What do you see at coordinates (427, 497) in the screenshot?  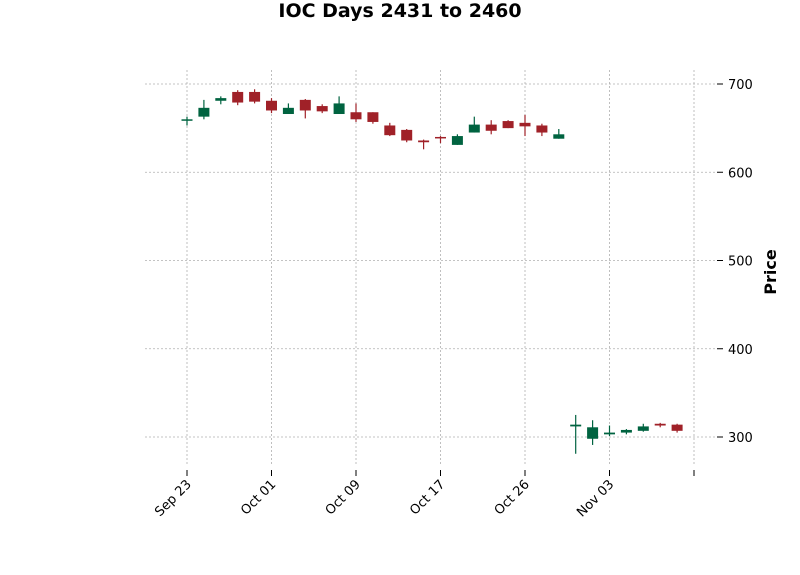 I see `x-tick-label: Oct 17` at bounding box center [427, 497].